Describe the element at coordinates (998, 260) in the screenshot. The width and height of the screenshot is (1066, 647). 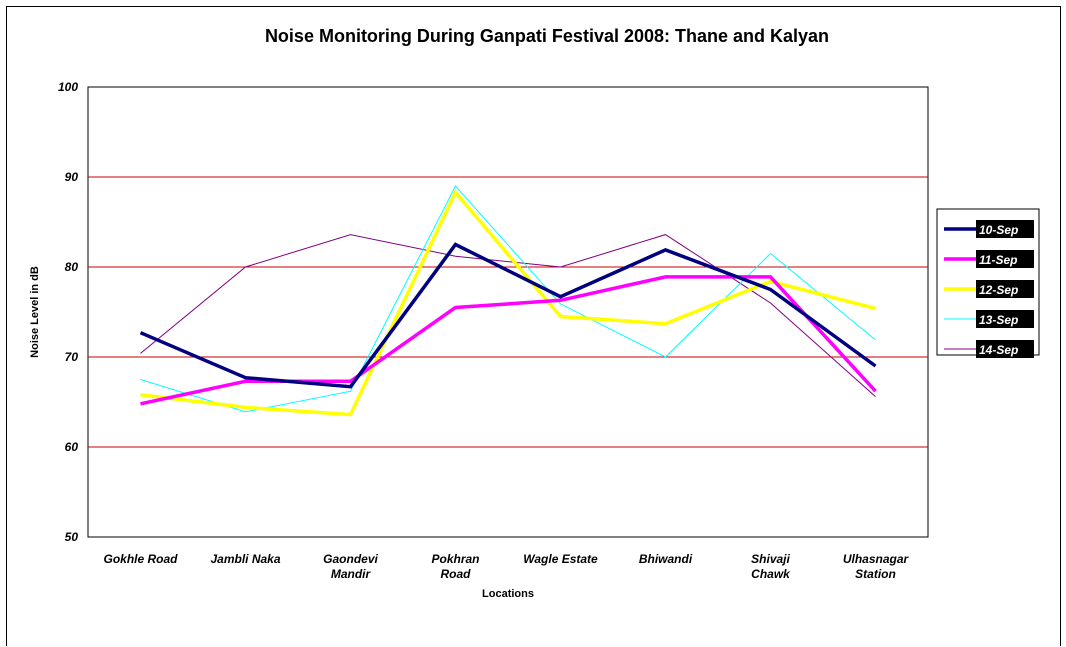
I see `legend-label: 11-Sep` at that location.